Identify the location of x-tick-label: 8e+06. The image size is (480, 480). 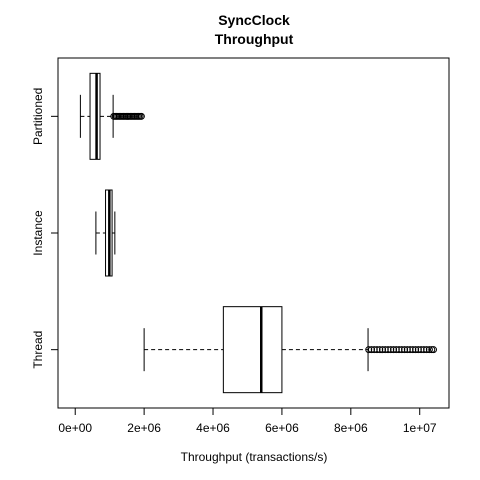
(351, 428).